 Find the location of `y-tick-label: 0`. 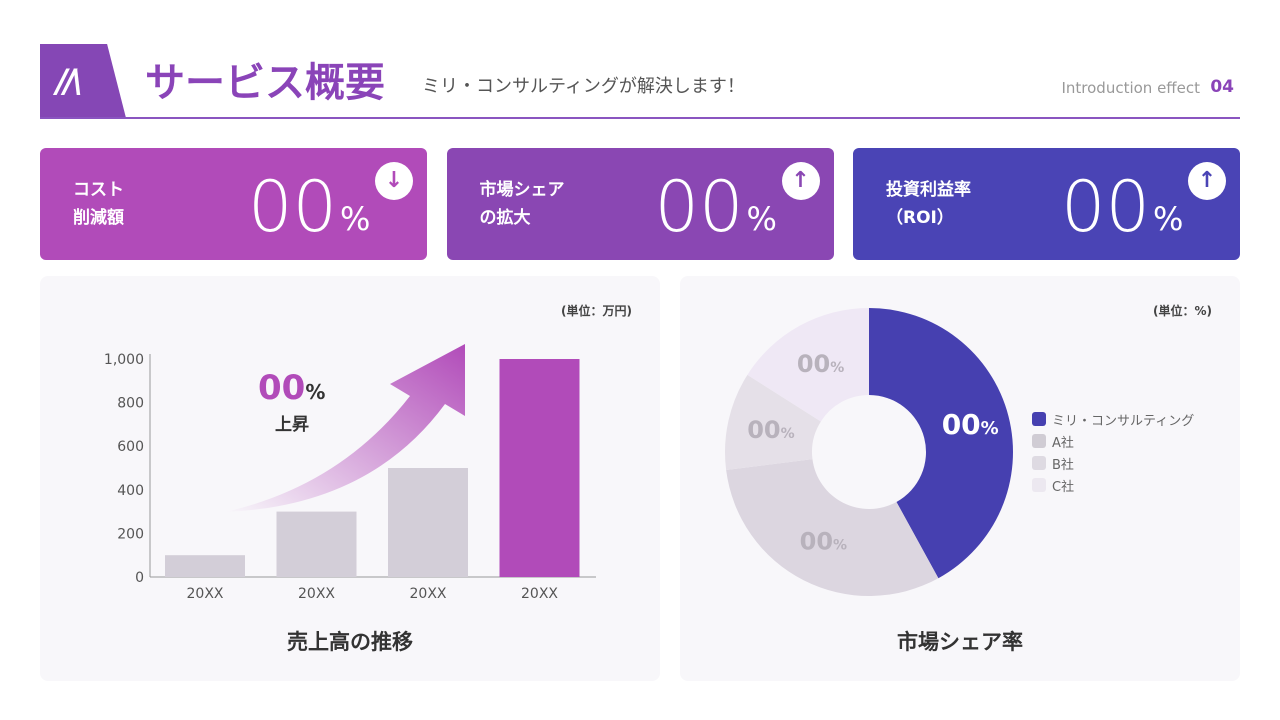

y-tick-label: 0 is located at coordinates (139, 578).